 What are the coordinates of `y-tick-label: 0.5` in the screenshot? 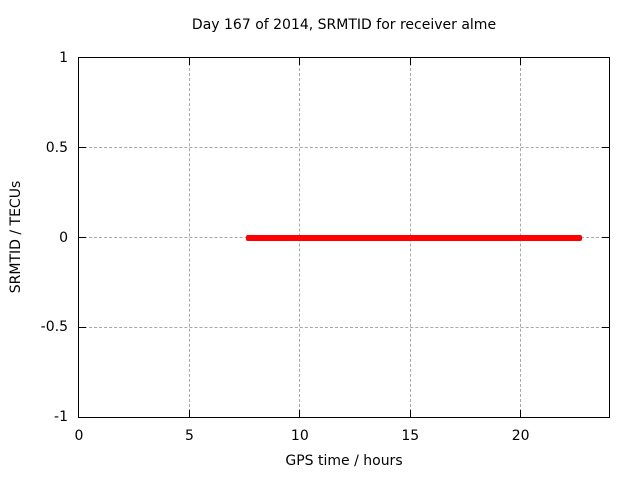 It's located at (56, 147).